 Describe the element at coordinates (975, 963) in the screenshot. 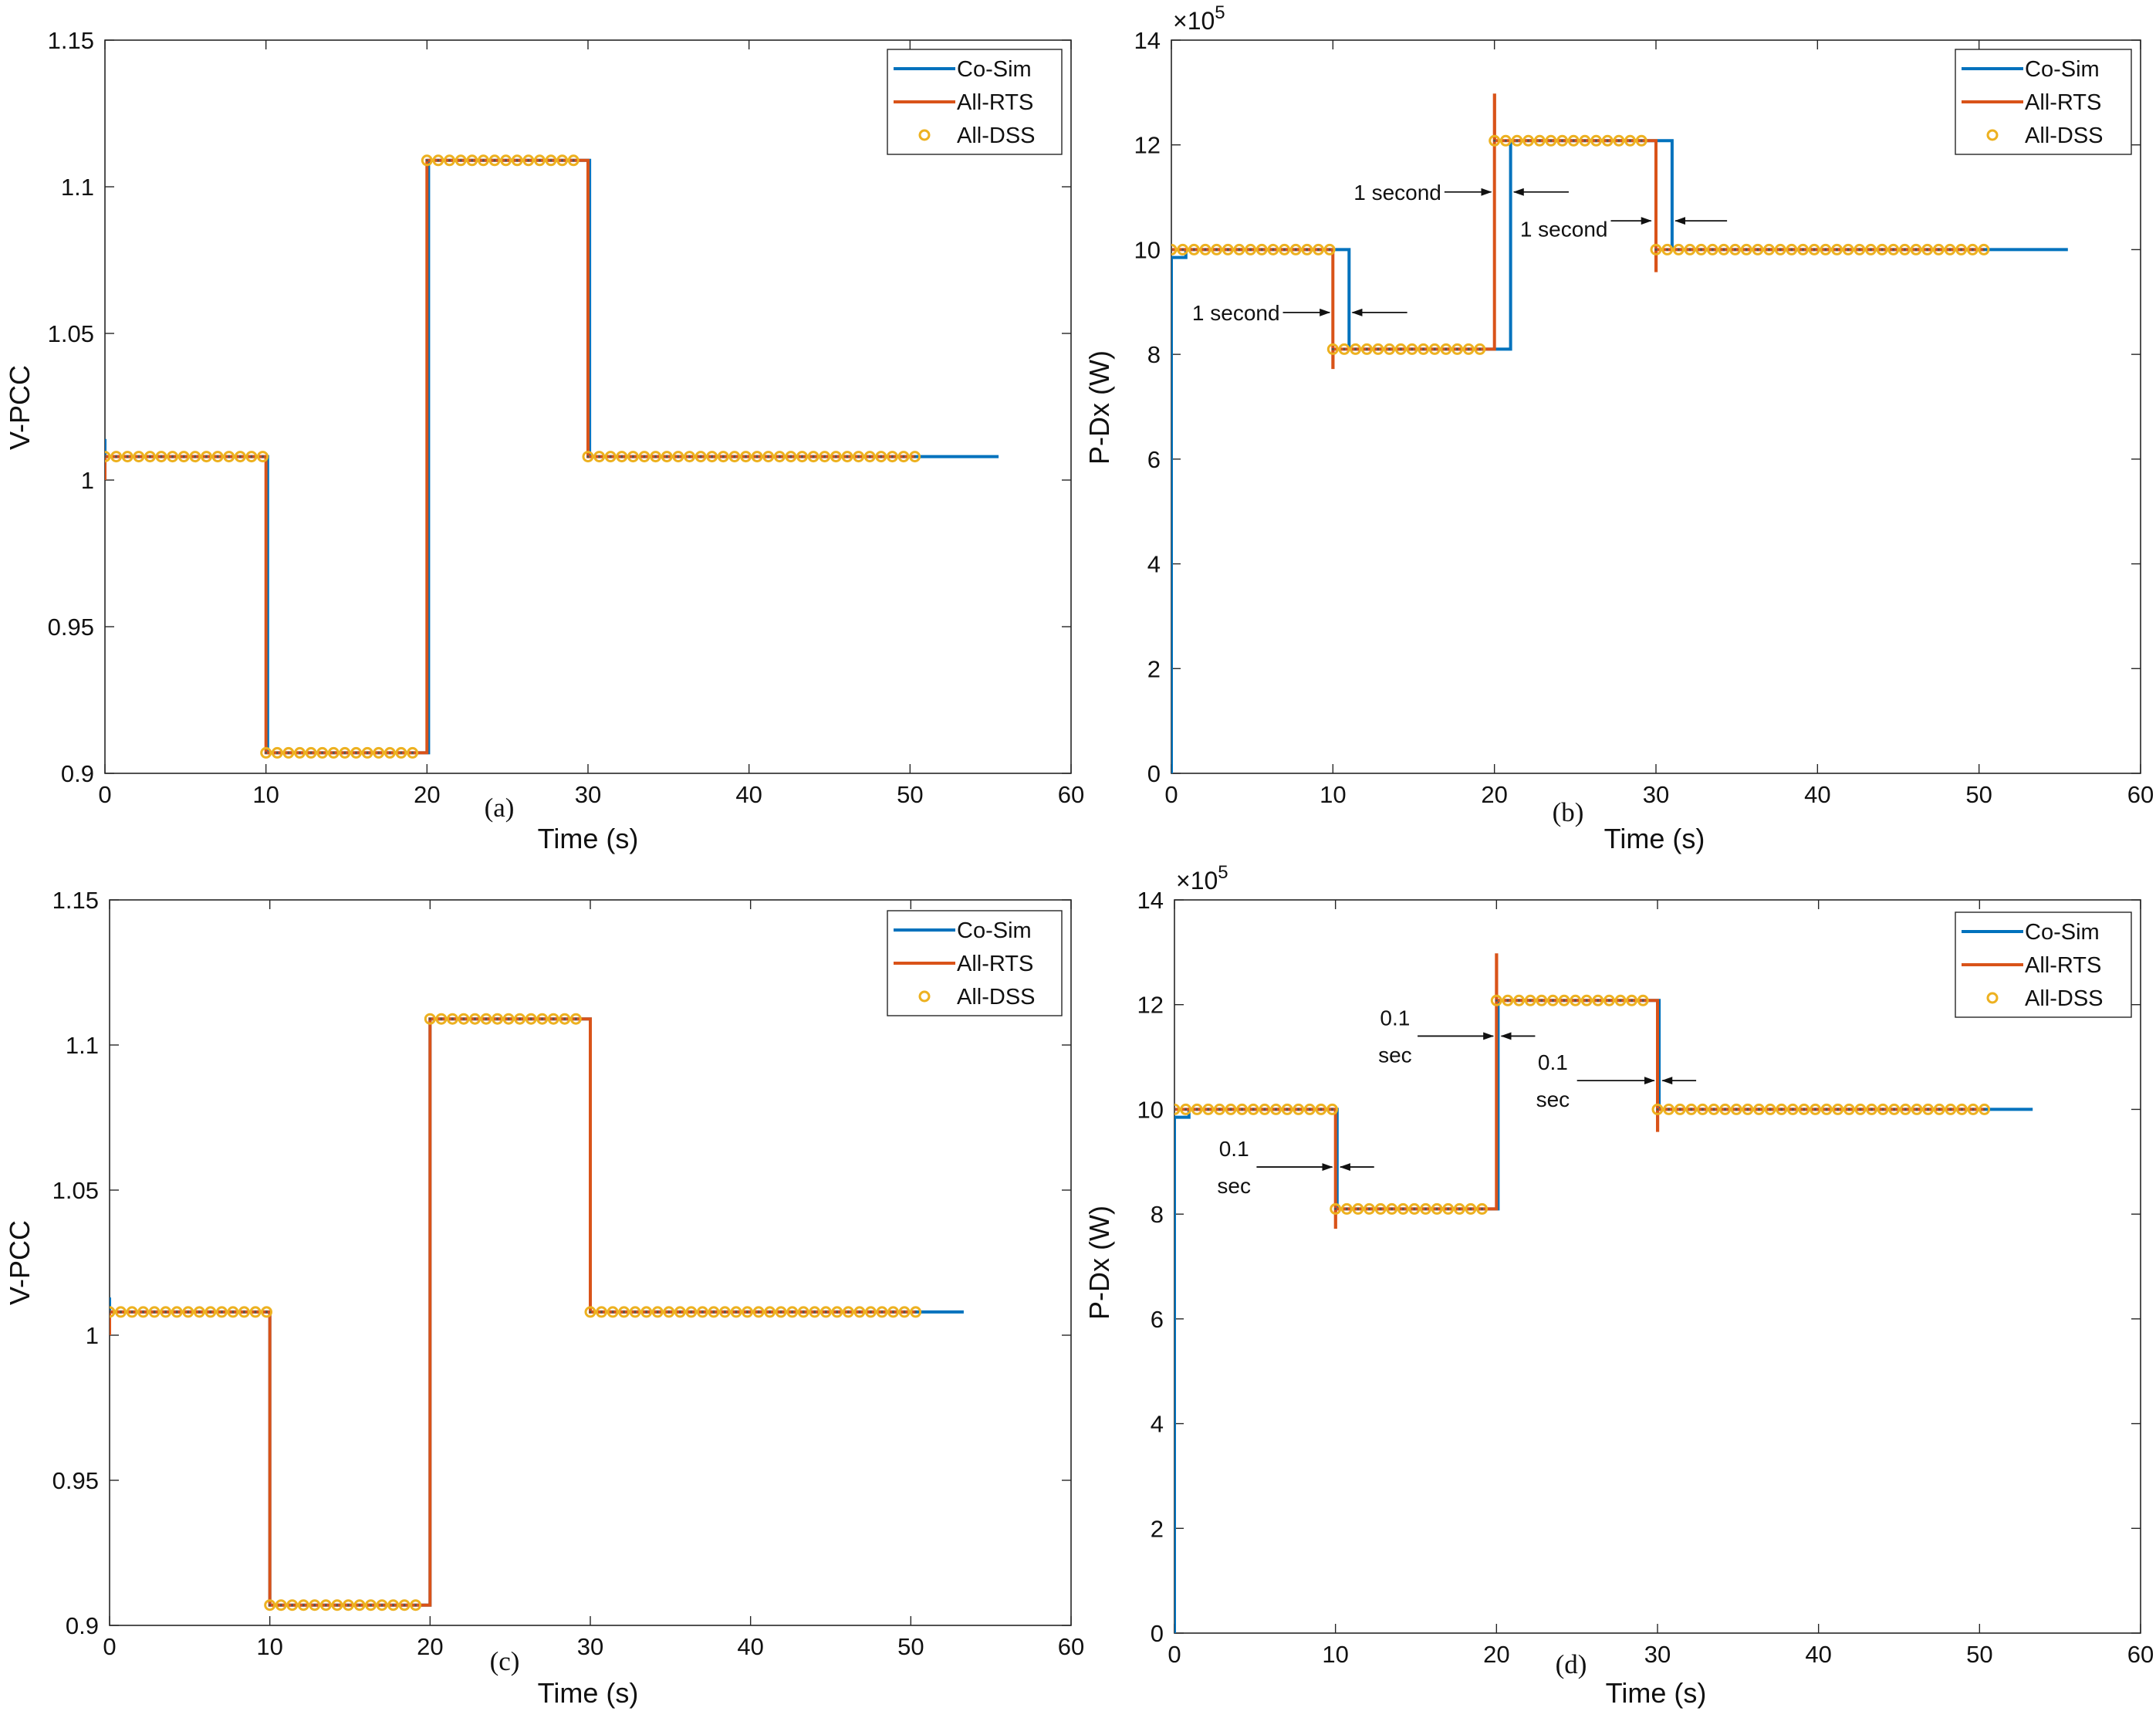

I see `legend: Co-Sim All-RTS All-DSS` at that location.